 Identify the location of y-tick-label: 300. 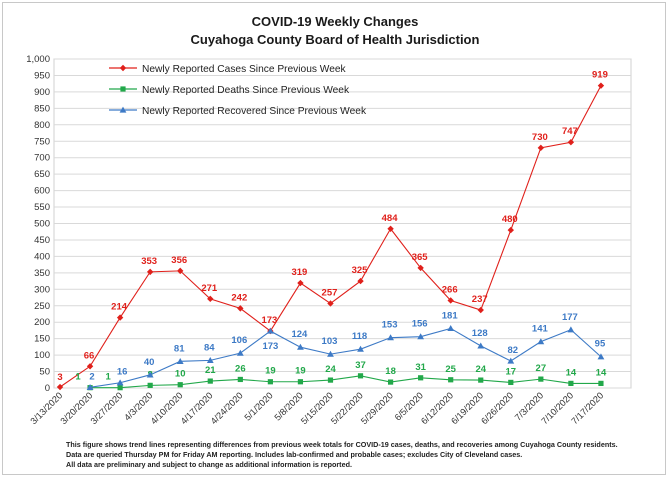
(42, 289).